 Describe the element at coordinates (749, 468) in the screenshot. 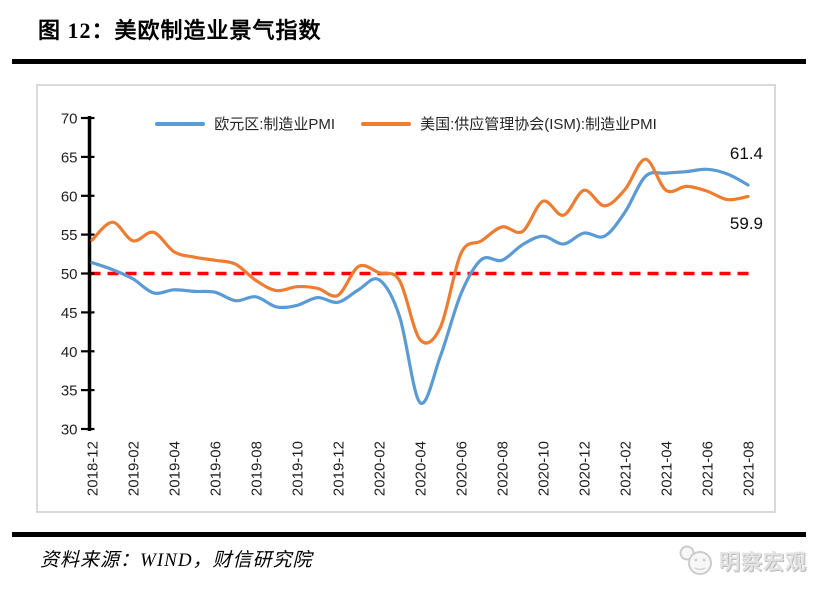

I see `x-tick-label: 2021-08` at that location.